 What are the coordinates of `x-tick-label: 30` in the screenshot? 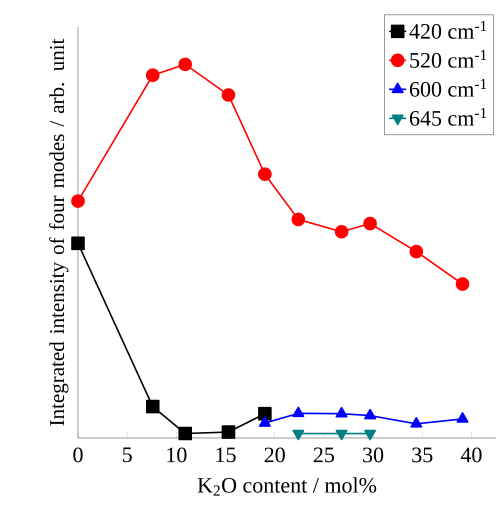 It's located at (373, 455).